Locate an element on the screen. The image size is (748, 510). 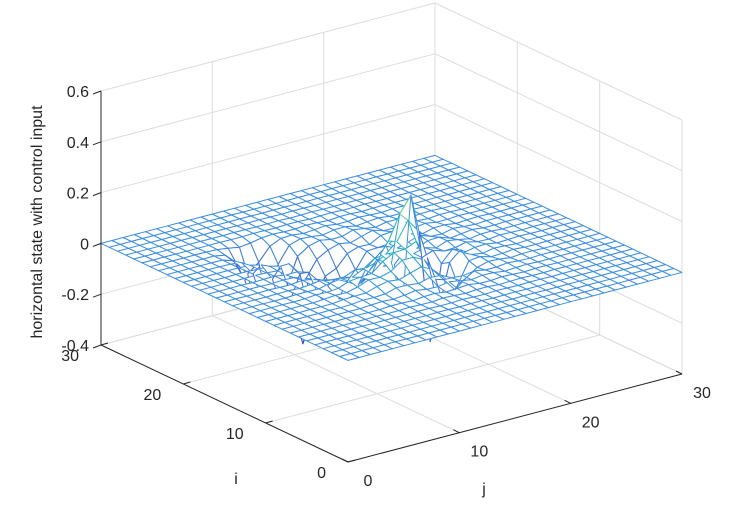
i-tick-label: 20 is located at coordinates (153, 395).